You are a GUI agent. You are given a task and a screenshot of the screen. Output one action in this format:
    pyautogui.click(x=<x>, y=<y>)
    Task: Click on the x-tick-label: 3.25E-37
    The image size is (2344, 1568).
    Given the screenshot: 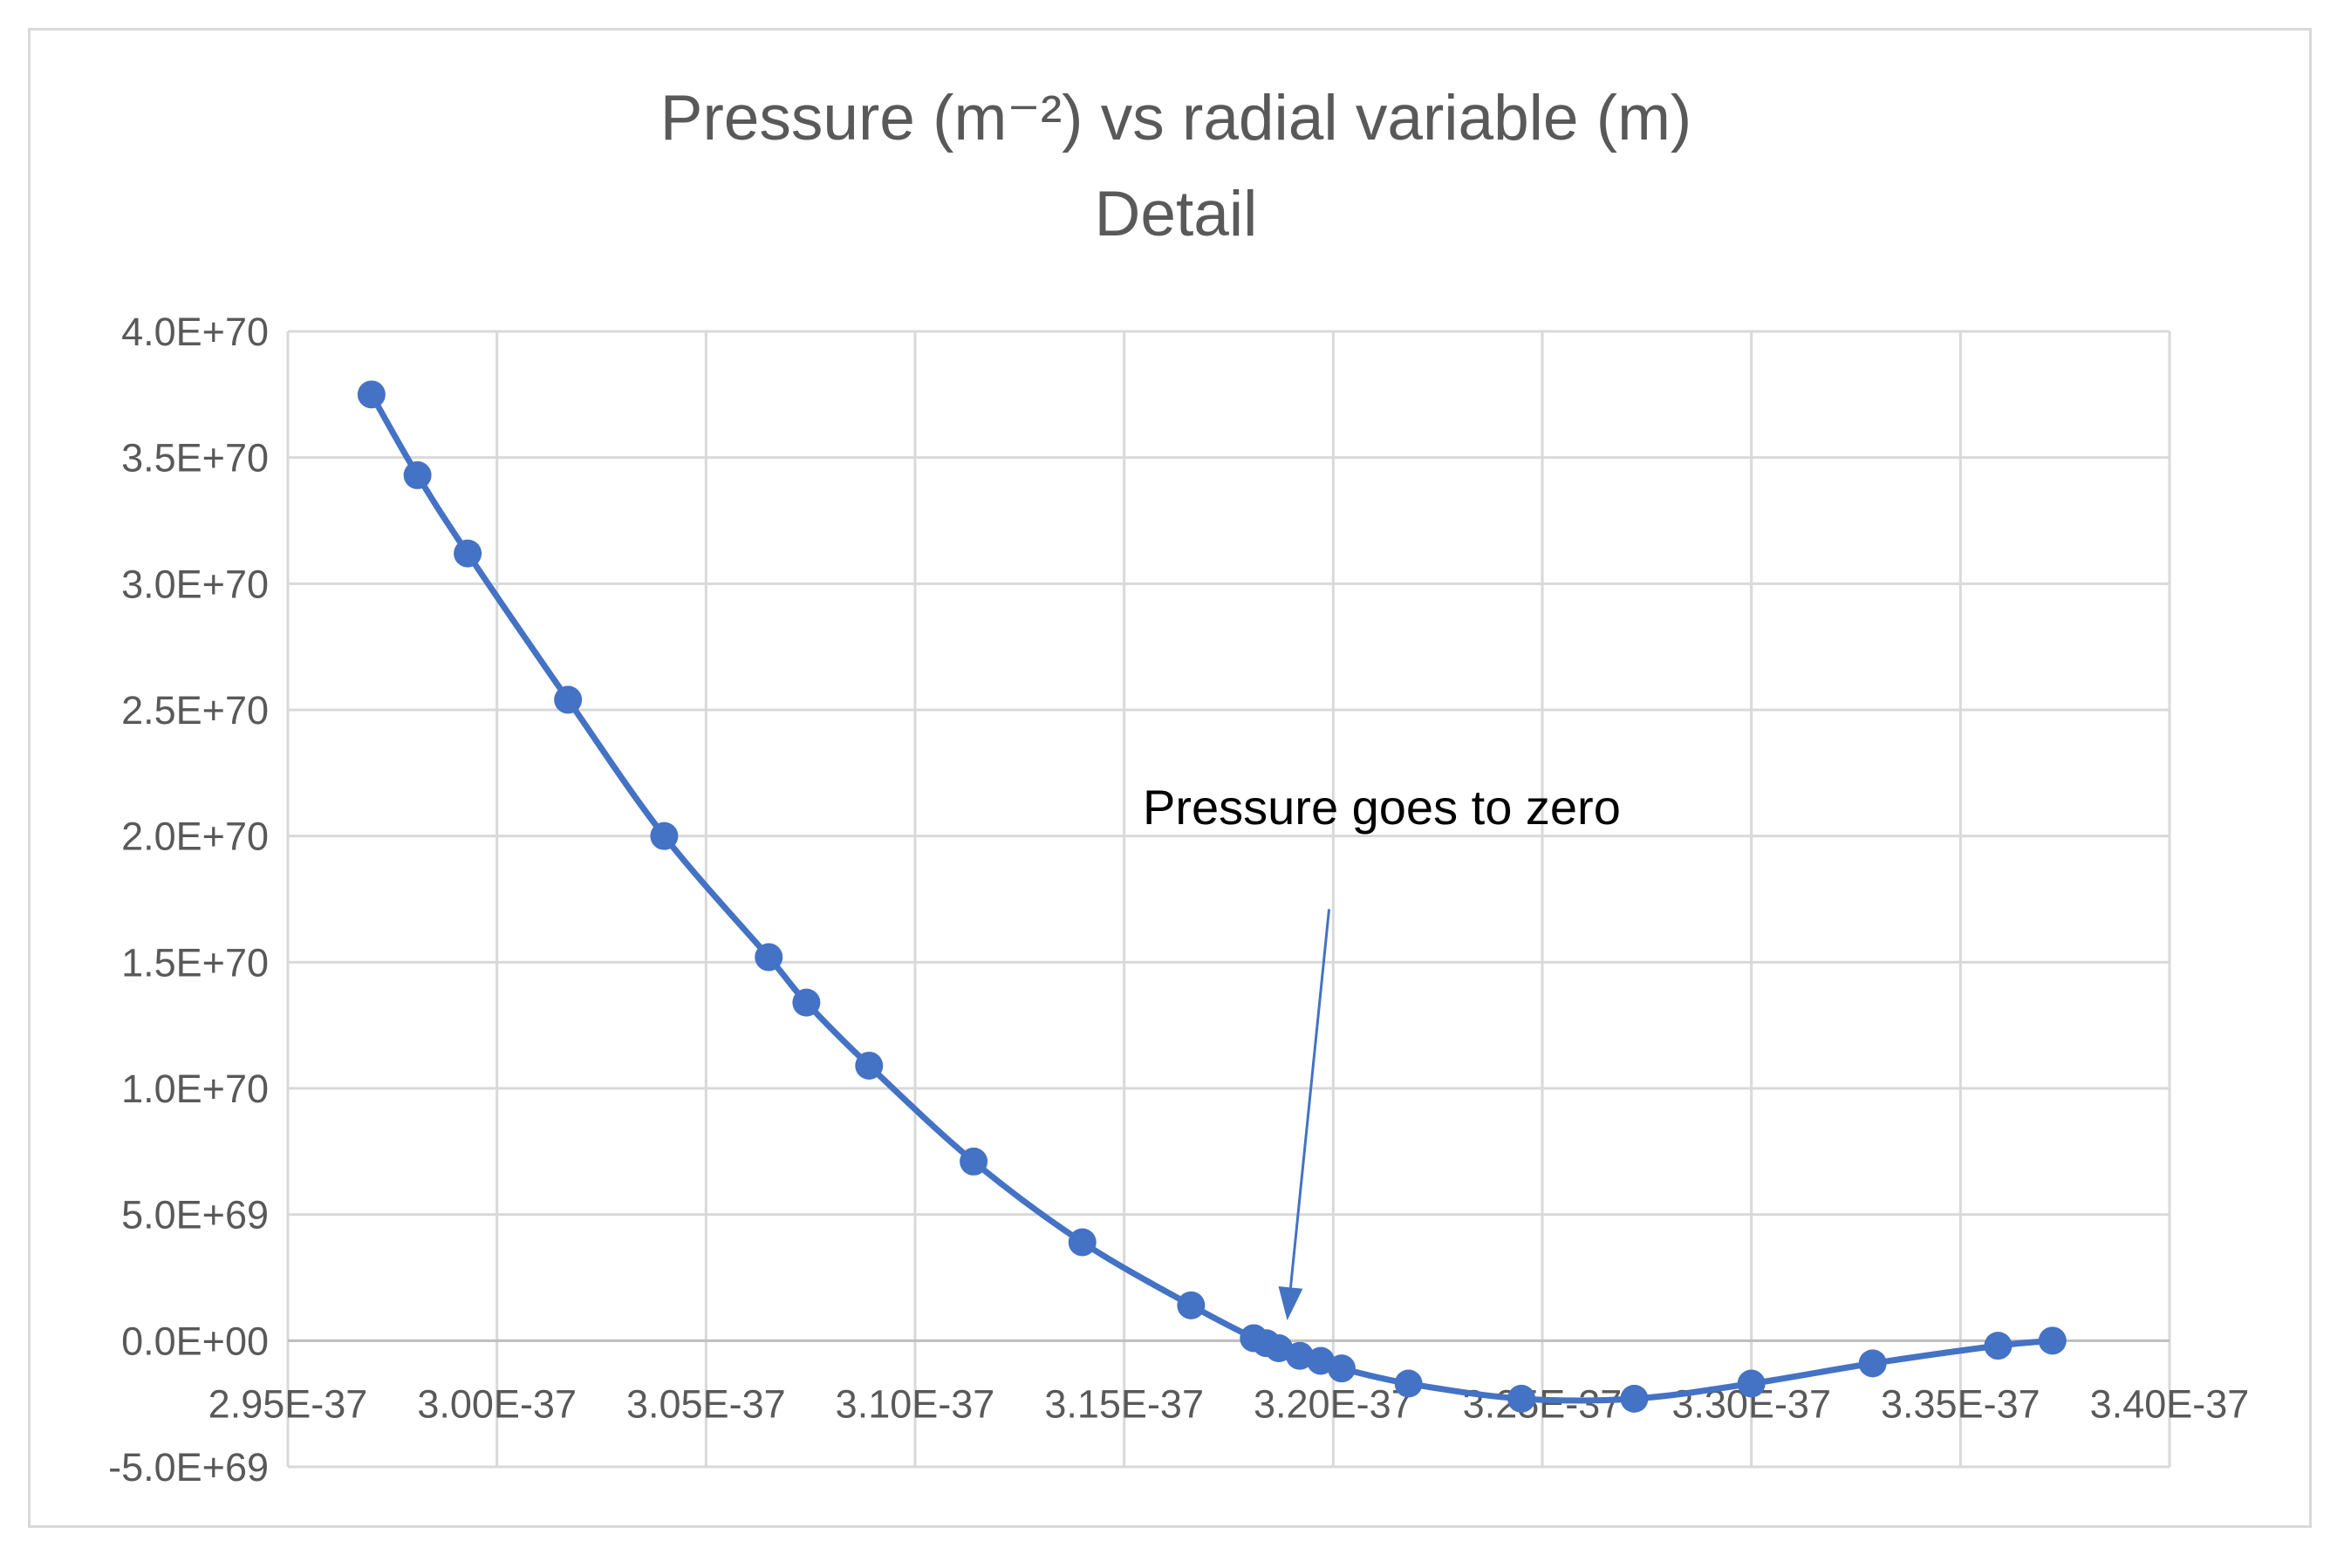 What is the action you would take?
    pyautogui.click(x=1543, y=1403)
    